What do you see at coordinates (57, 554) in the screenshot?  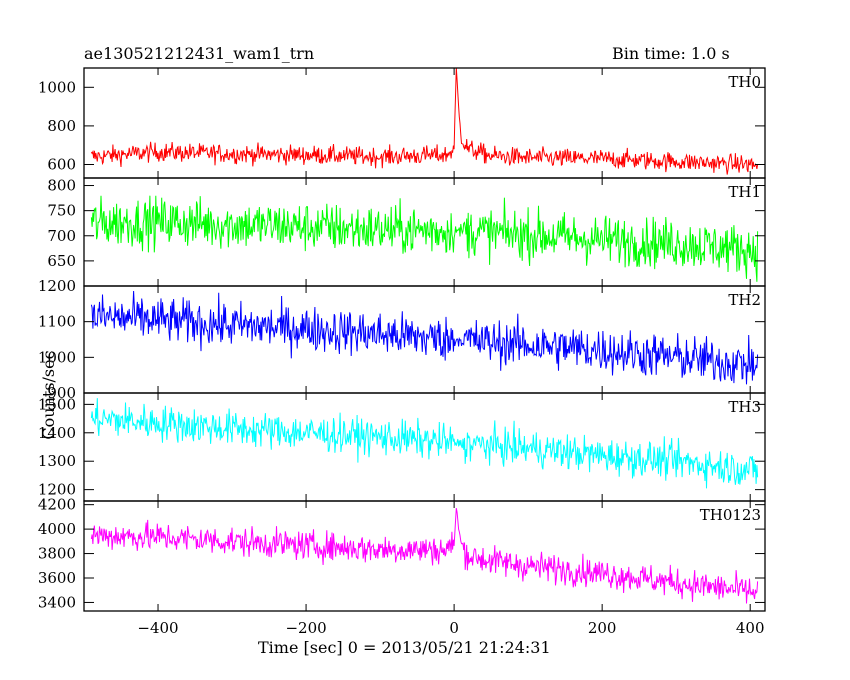 I see `y-tick-label: 3800` at bounding box center [57, 554].